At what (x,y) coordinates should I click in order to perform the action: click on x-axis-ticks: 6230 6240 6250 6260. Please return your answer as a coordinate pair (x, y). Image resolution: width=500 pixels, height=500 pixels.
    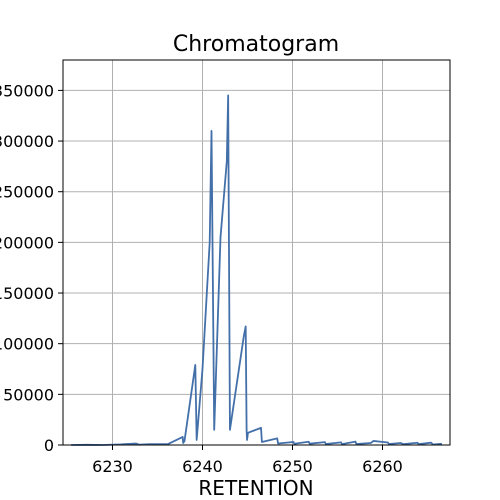
    Looking at the image, I should click on (247, 460).